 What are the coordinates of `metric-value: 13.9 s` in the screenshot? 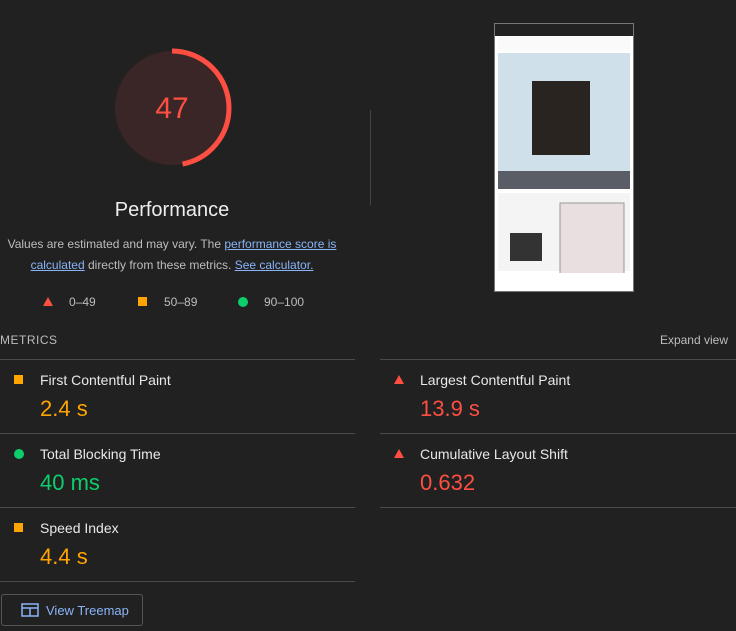 It's located at (450, 408).